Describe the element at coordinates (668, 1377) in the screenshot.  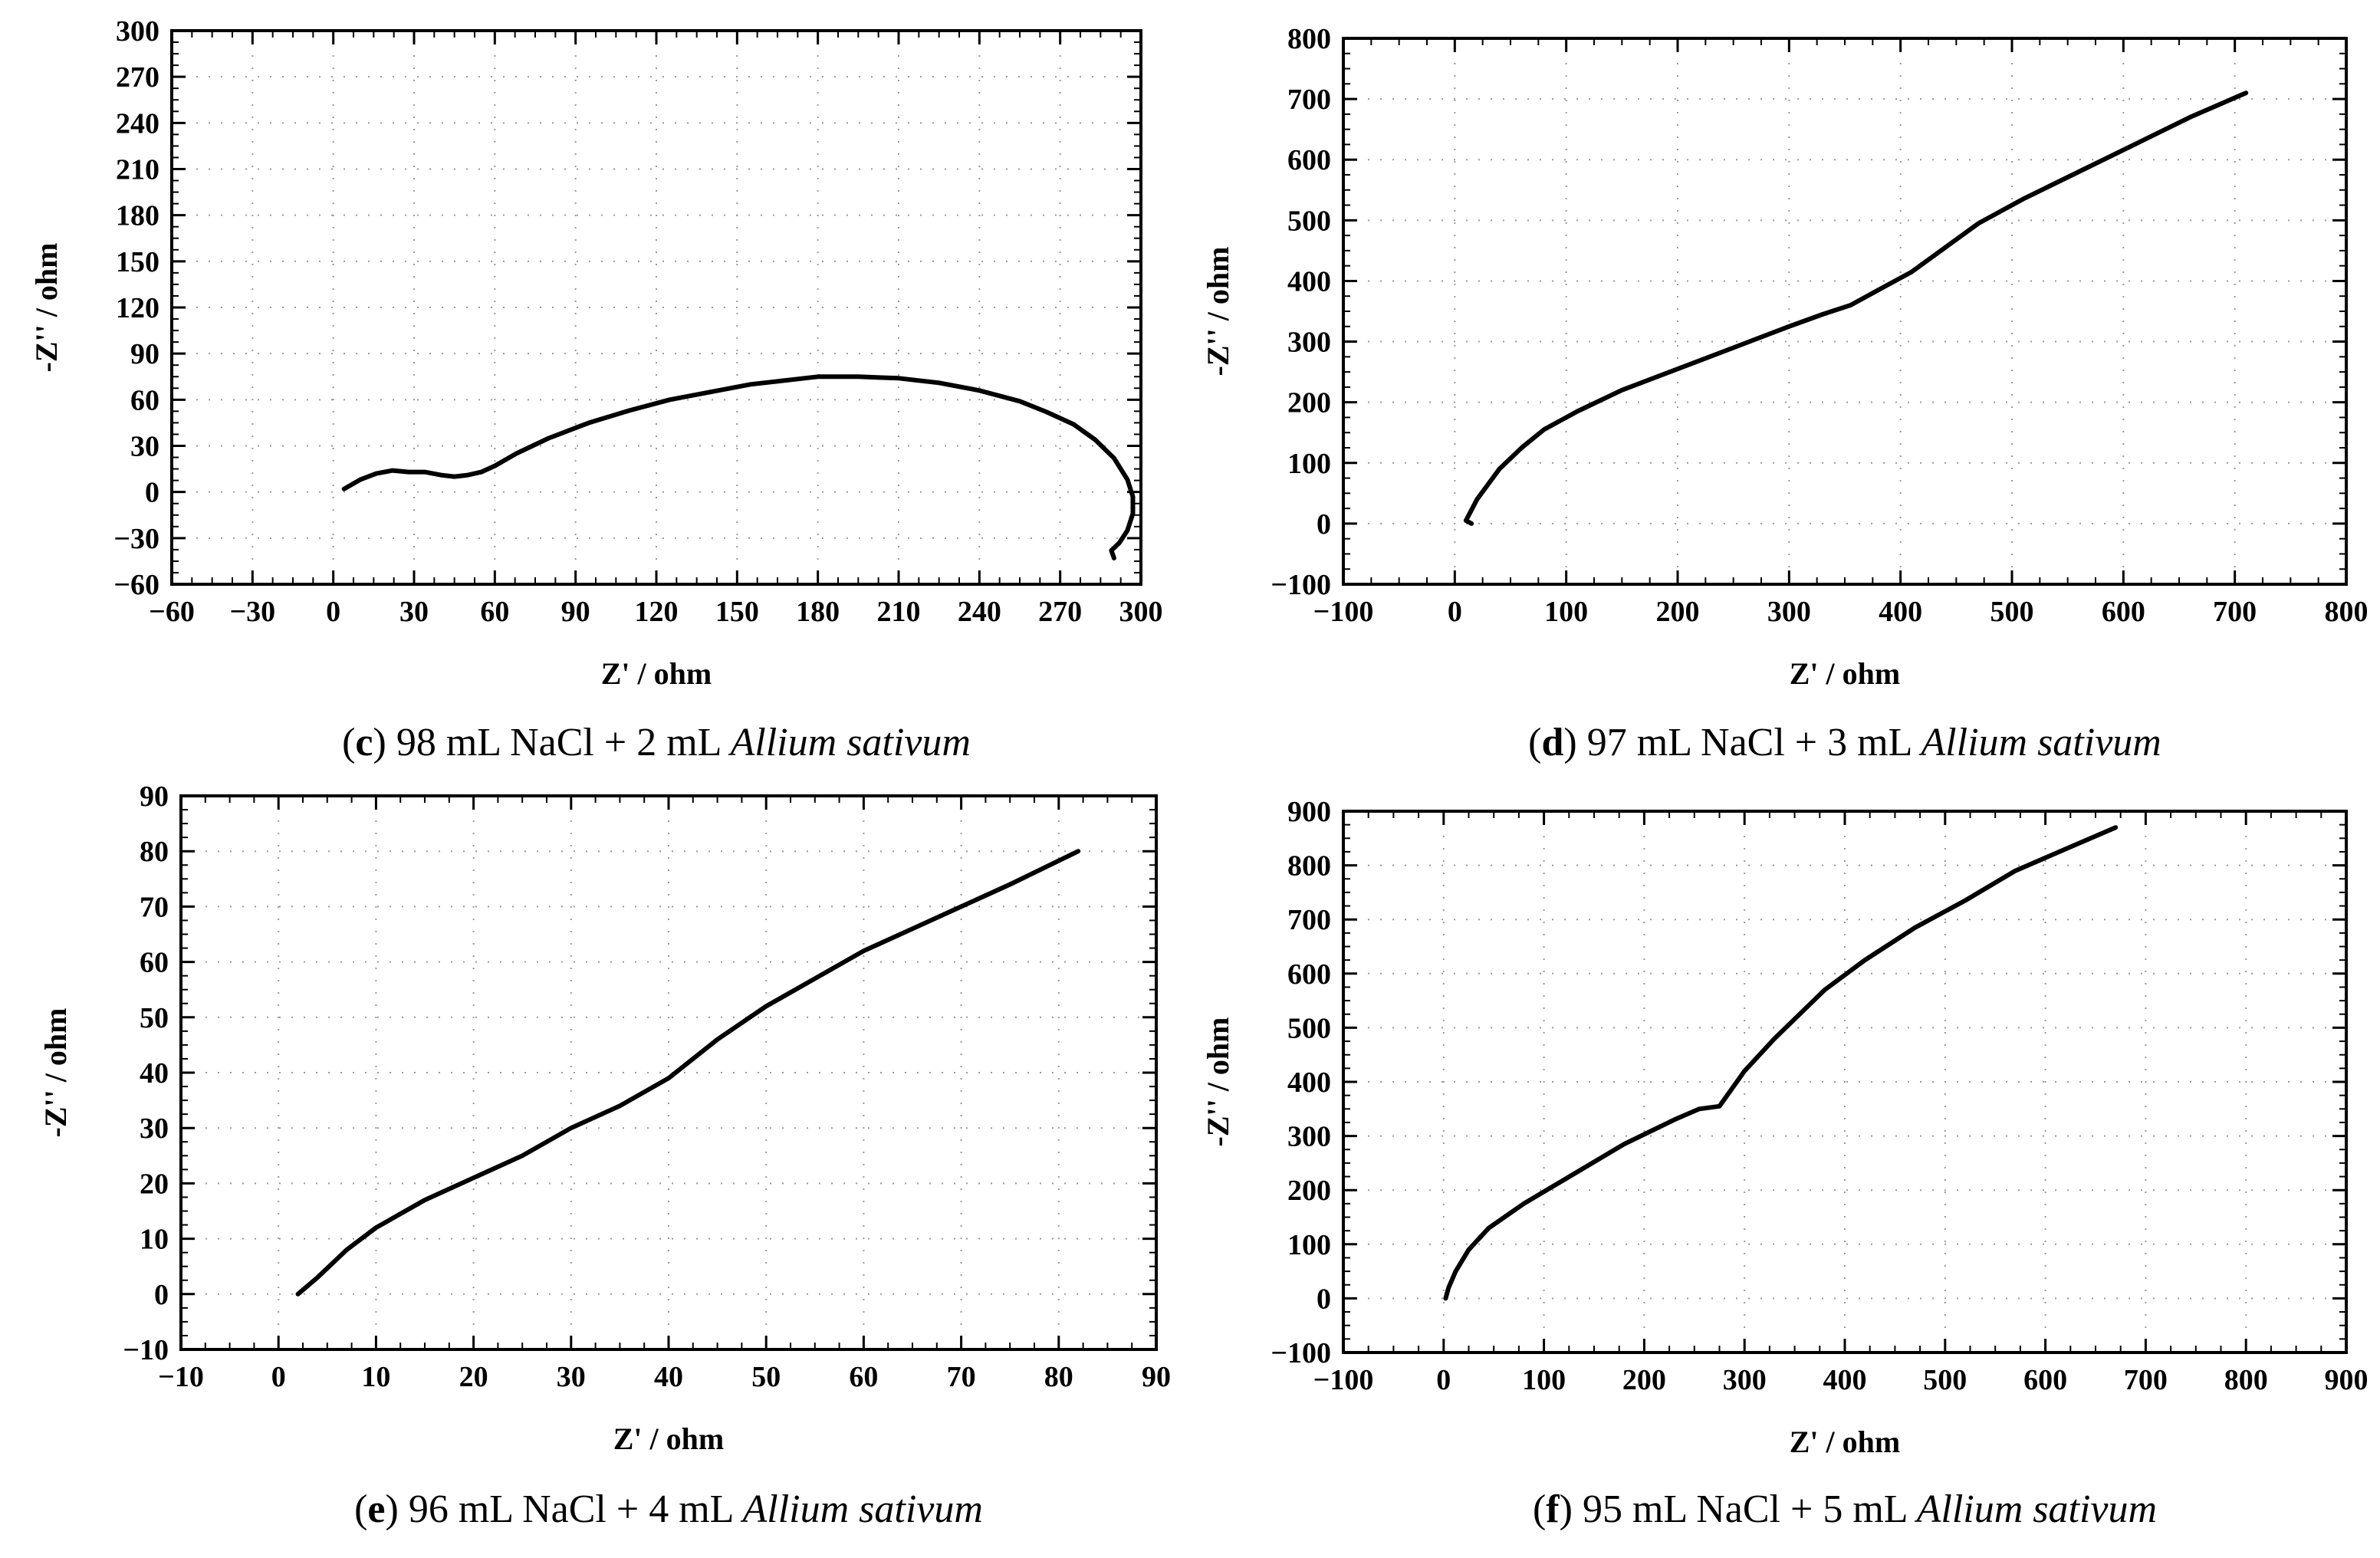
I see `x-tick-label: 40` at that location.